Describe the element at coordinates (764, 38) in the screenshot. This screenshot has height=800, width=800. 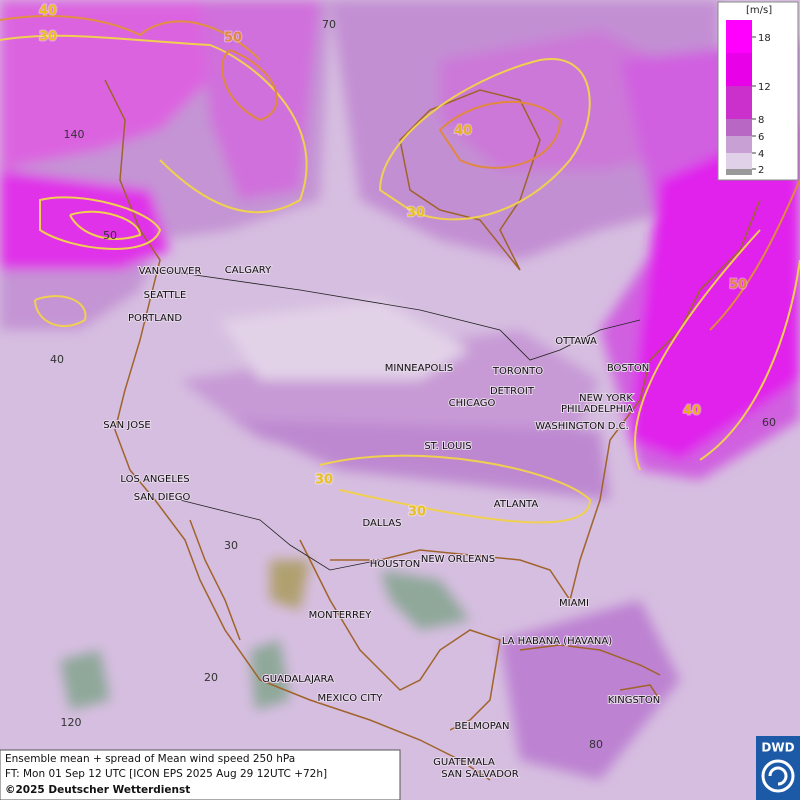
I see `legend-tick-label: 18` at that location.